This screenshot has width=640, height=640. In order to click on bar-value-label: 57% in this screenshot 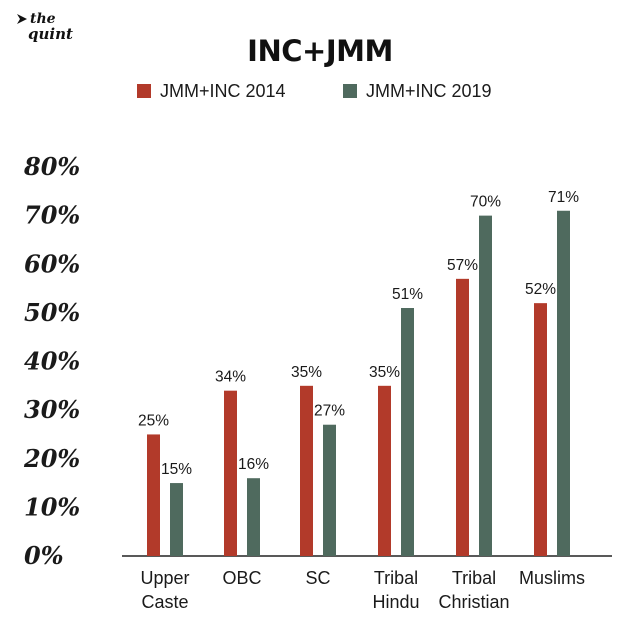, I will do `click(462, 265)`.